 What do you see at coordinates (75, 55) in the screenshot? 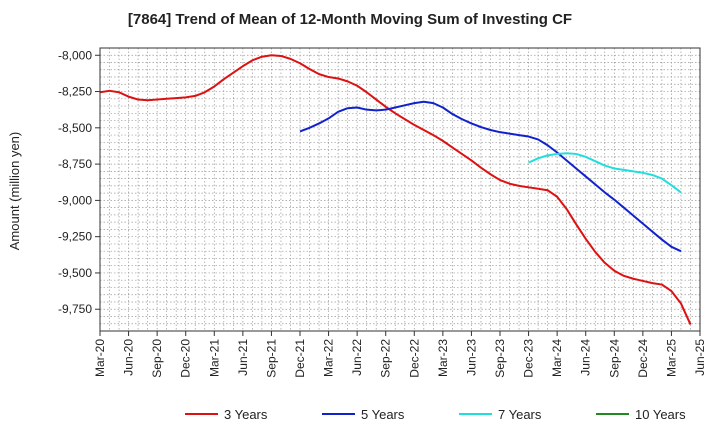
I see `y-tick-label: -8,000` at bounding box center [75, 55].